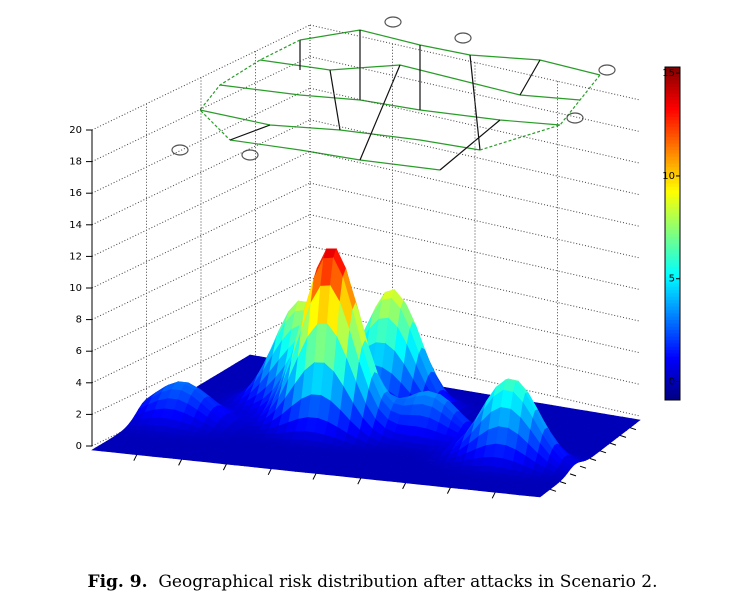 Image resolution: width=745 pixels, height=614 pixels. I want to click on z-tick-label: 14, so click(75, 225).